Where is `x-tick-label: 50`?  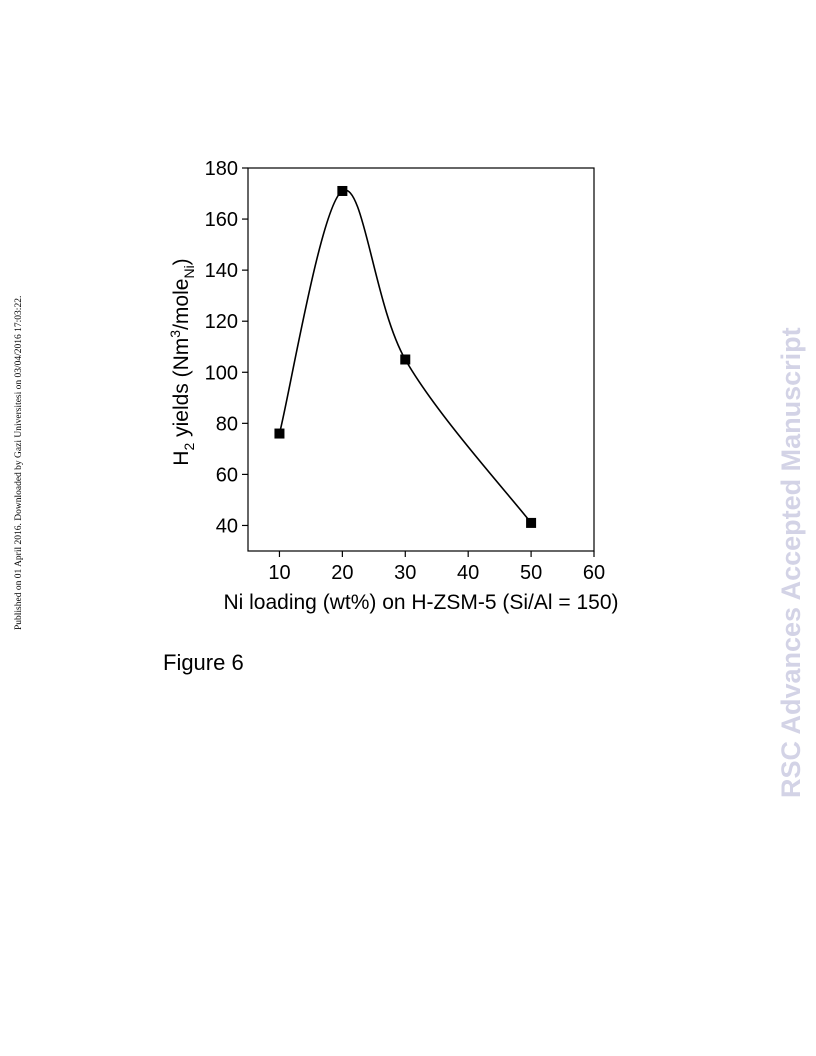 x-tick-label: 50 is located at coordinates (531, 573).